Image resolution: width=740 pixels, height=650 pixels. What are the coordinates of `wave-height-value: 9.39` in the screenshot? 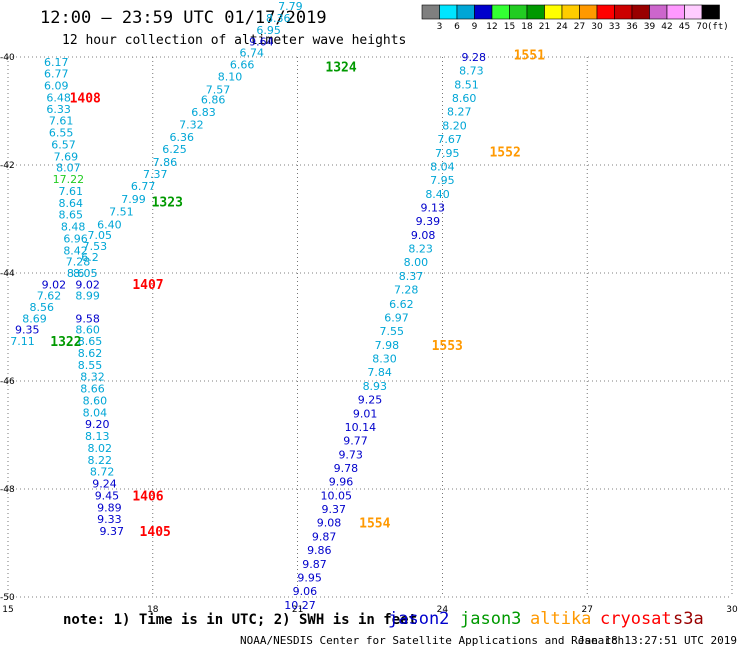 It's located at (428, 221).